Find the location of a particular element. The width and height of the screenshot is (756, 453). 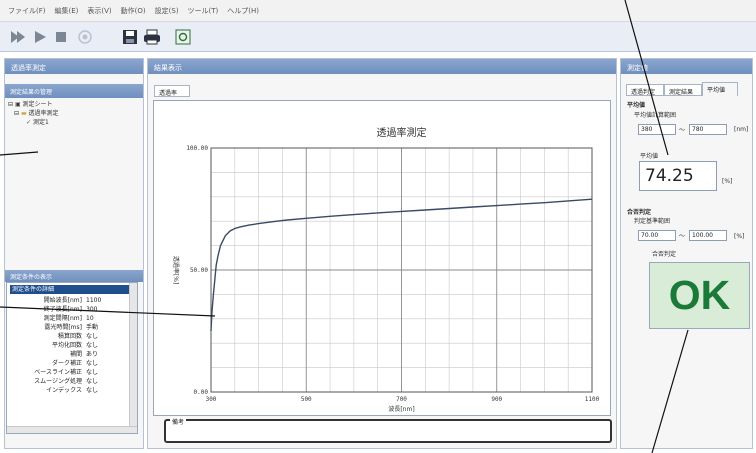

transmittance-series-line is located at coordinates (401, 265).